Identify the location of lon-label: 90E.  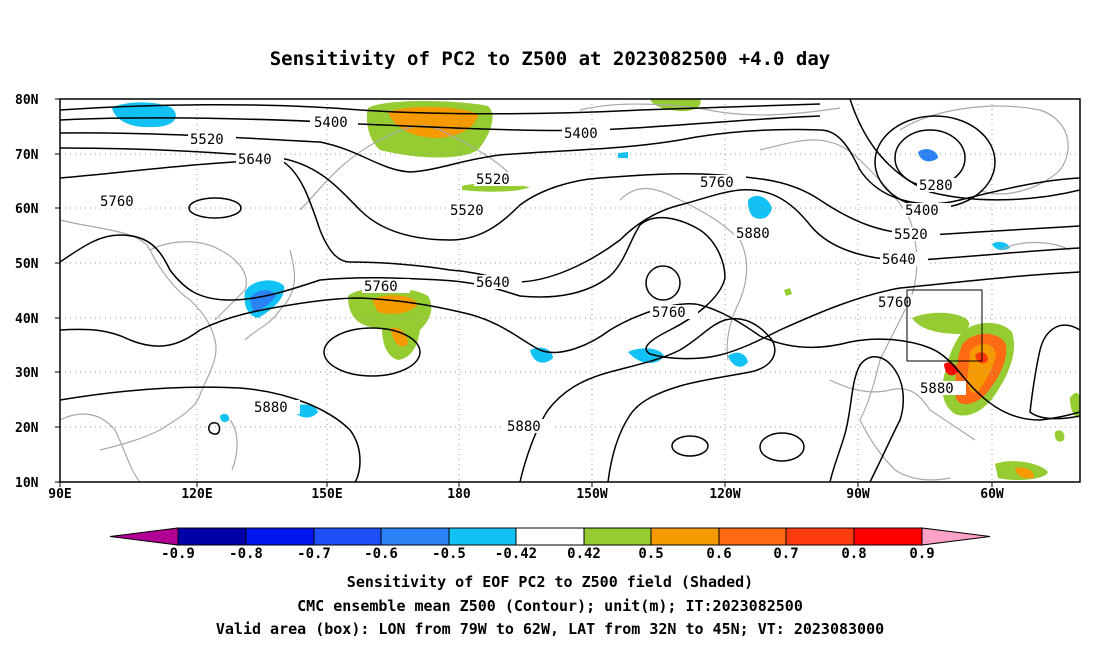
(59, 494).